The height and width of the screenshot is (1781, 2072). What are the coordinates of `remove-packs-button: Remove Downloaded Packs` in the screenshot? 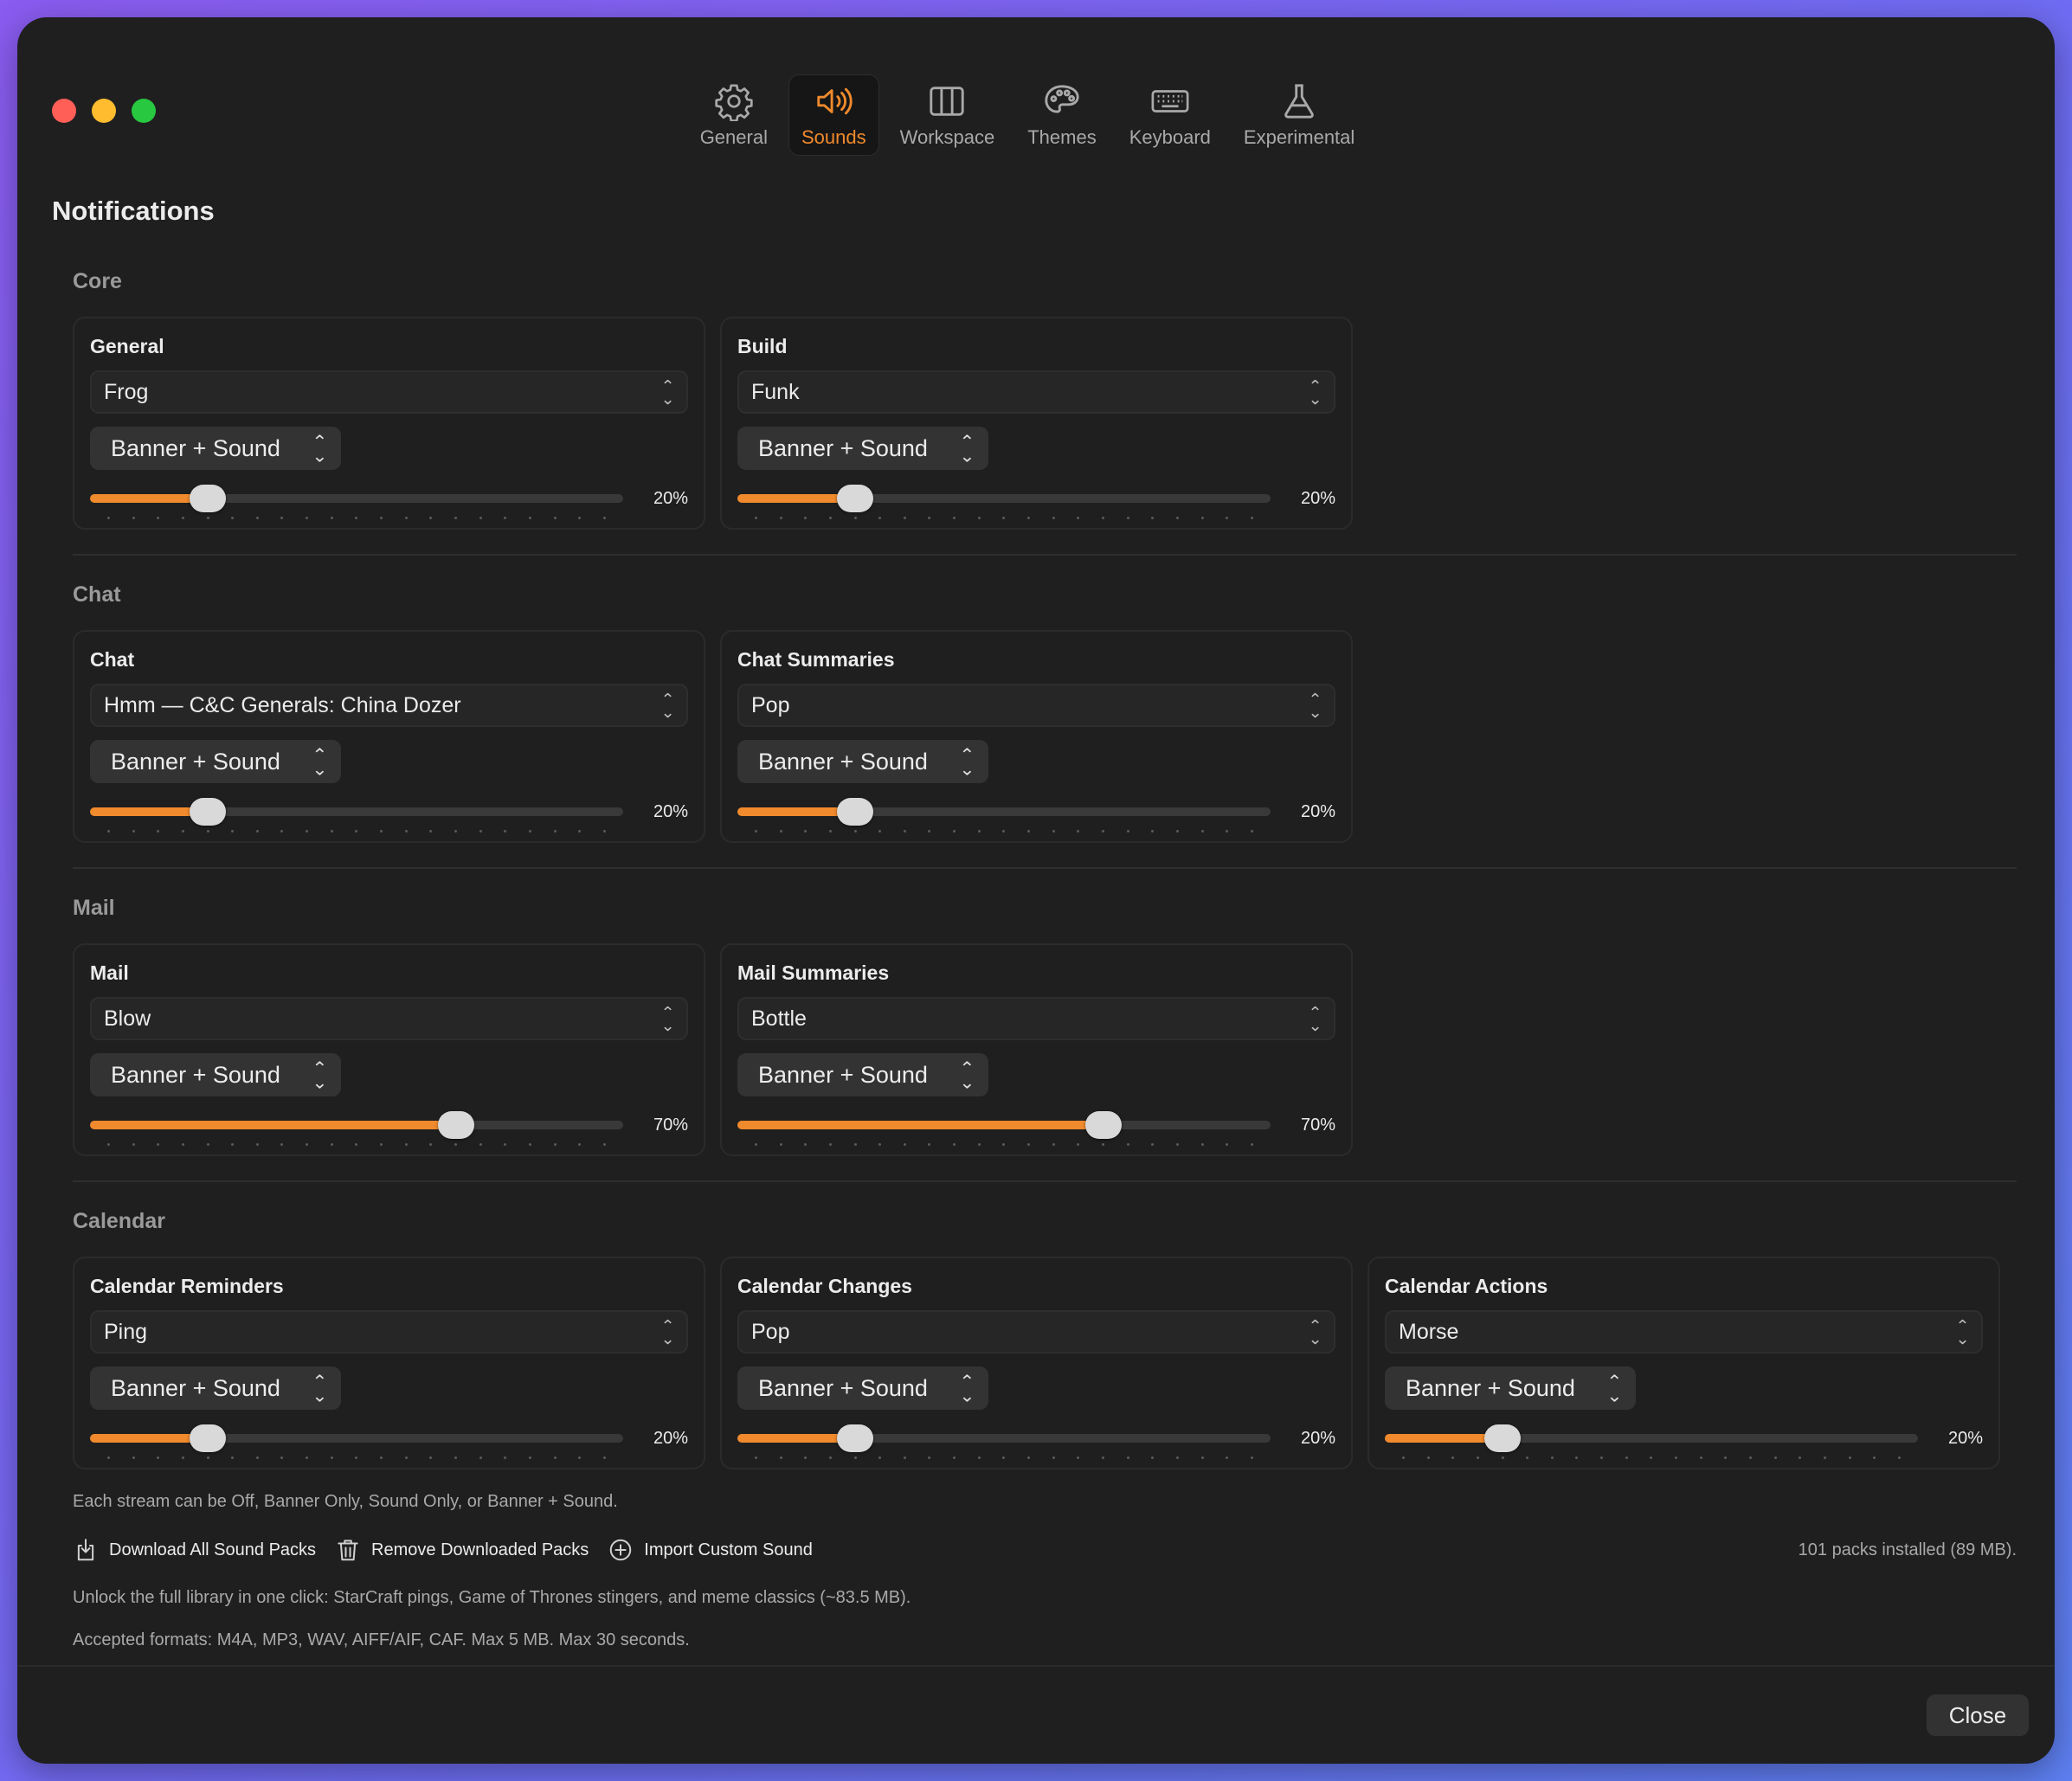 It's located at (462, 1550).